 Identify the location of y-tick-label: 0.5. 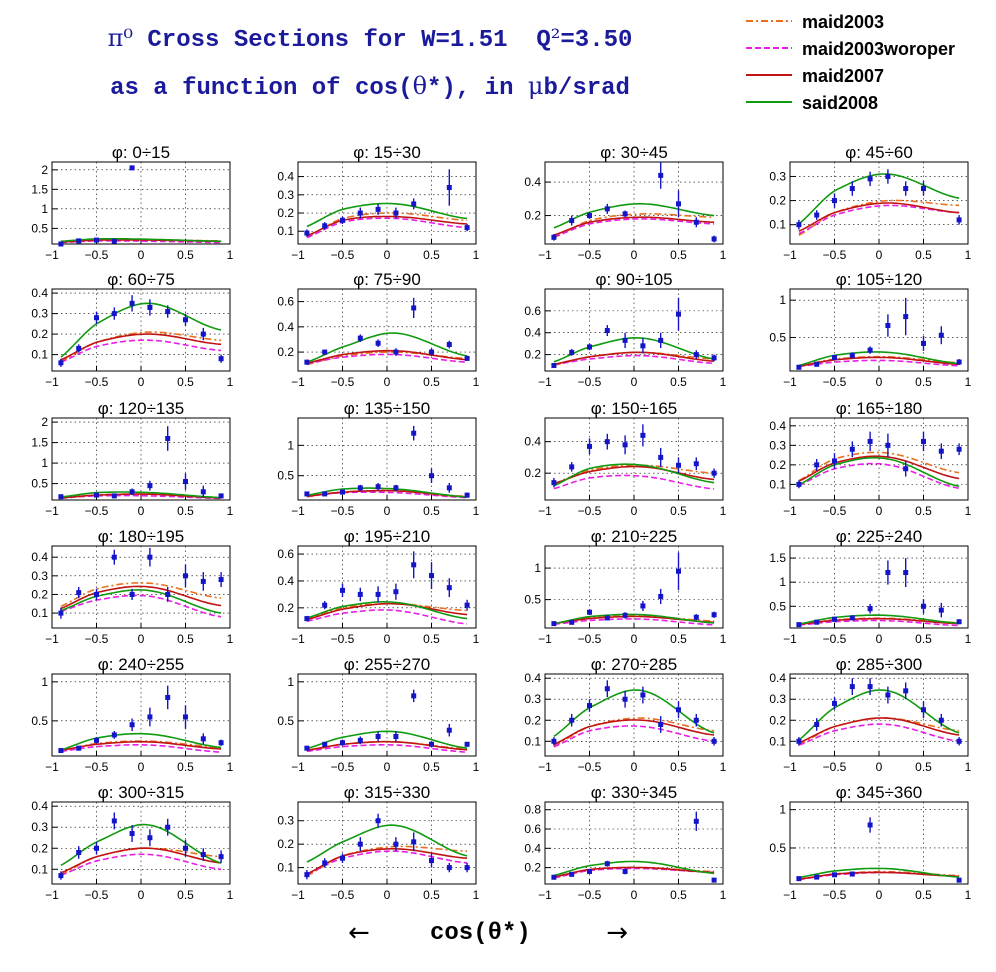
(777, 606).